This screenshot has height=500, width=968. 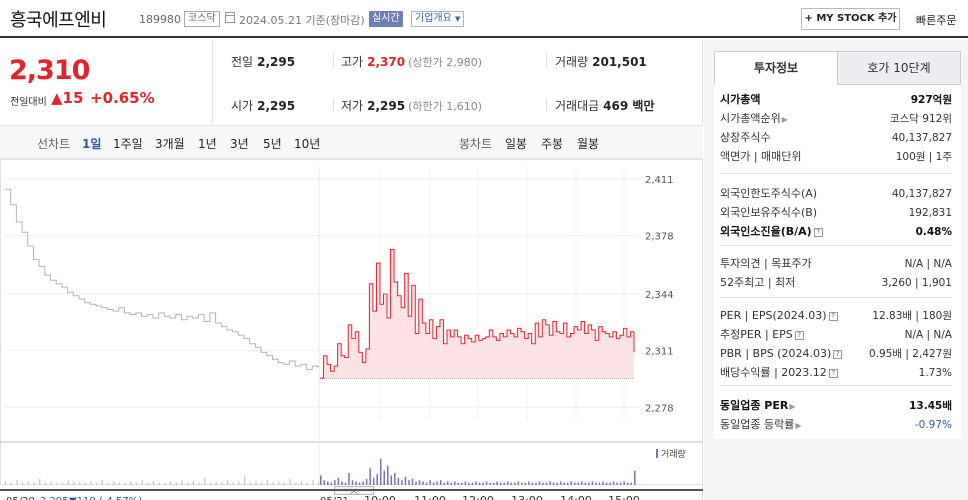 I want to click on today-price-area, so click(x=477, y=314).